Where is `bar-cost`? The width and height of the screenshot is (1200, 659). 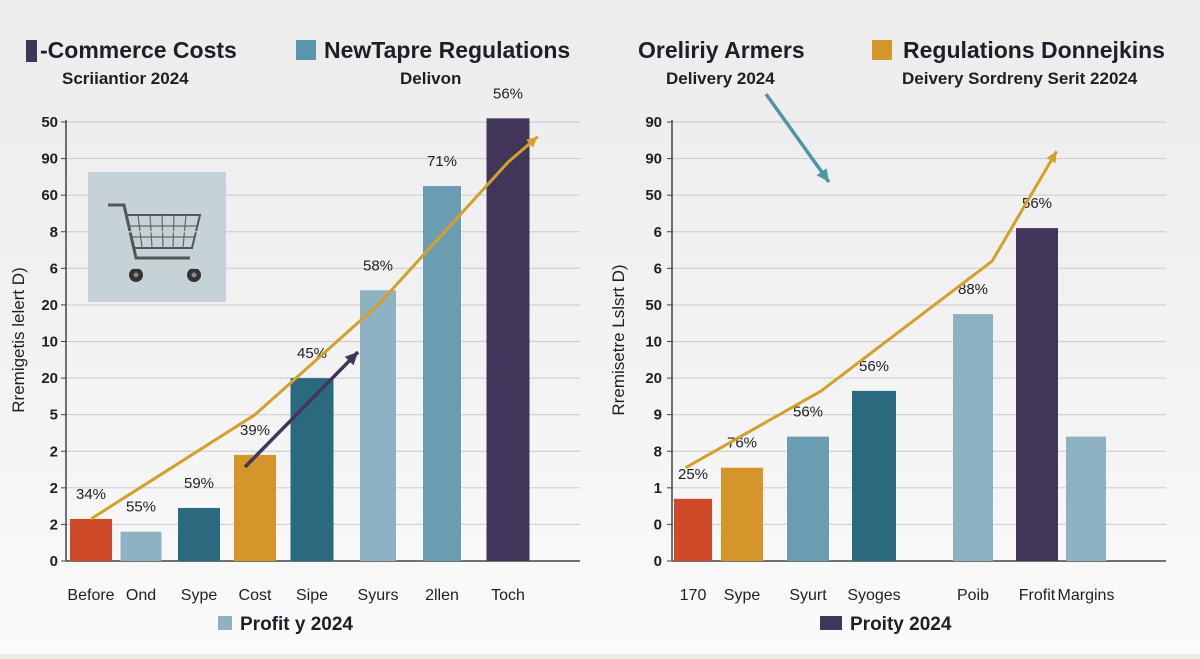 bar-cost is located at coordinates (255, 507).